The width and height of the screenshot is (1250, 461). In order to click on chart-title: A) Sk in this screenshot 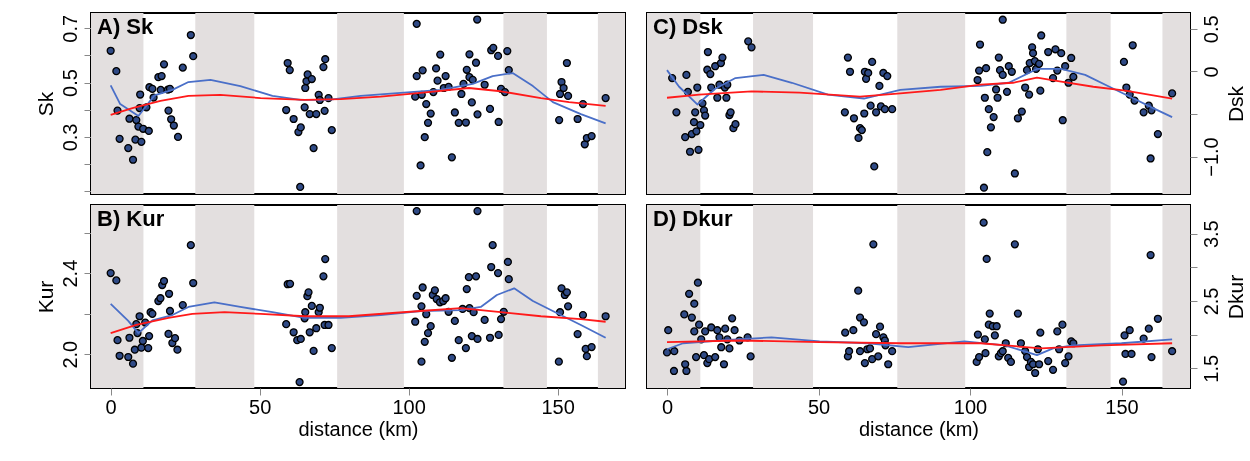, I will do `click(125, 26)`.